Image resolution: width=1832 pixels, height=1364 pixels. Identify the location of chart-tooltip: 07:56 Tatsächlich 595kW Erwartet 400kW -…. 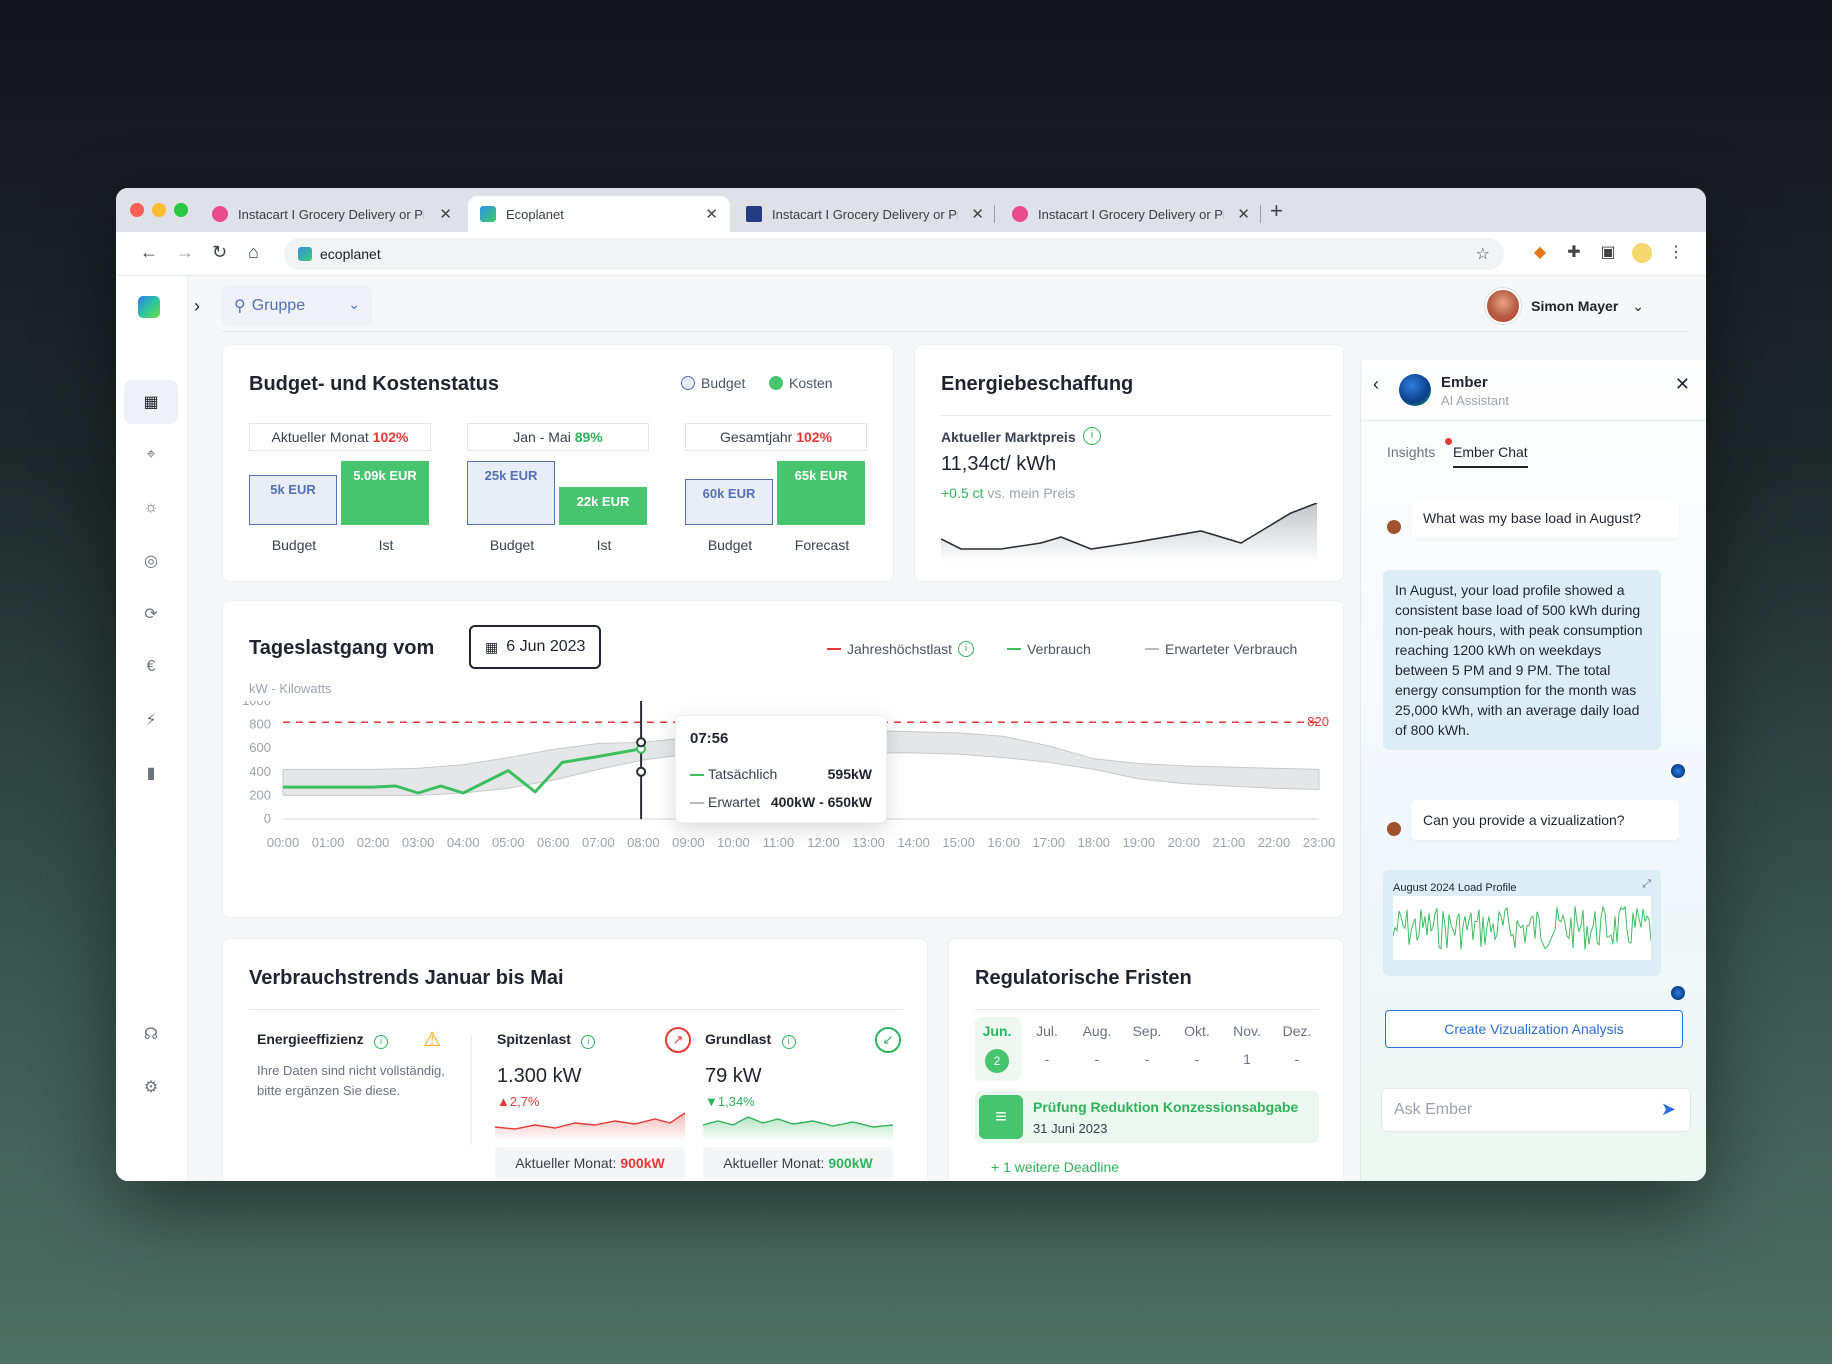
(781, 769).